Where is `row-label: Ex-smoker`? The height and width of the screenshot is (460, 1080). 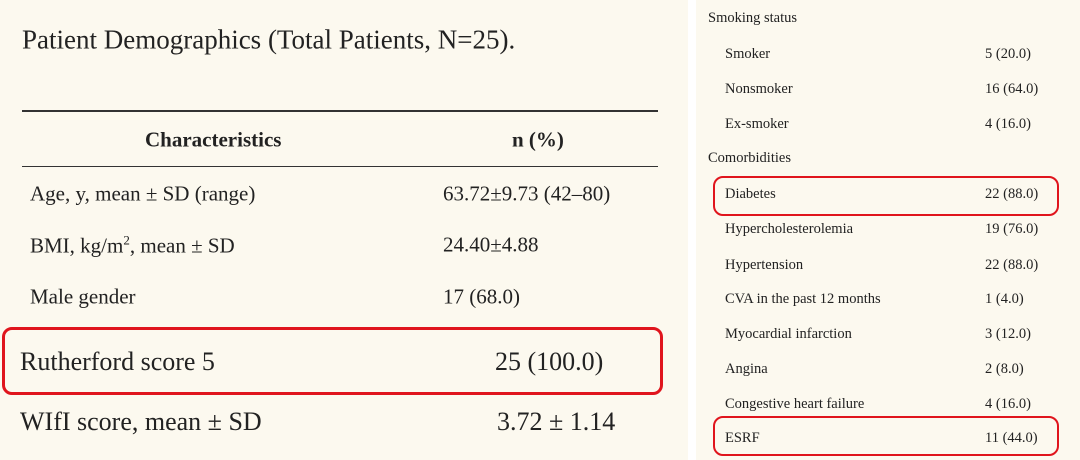
row-label: Ex-smoker is located at coordinates (757, 123).